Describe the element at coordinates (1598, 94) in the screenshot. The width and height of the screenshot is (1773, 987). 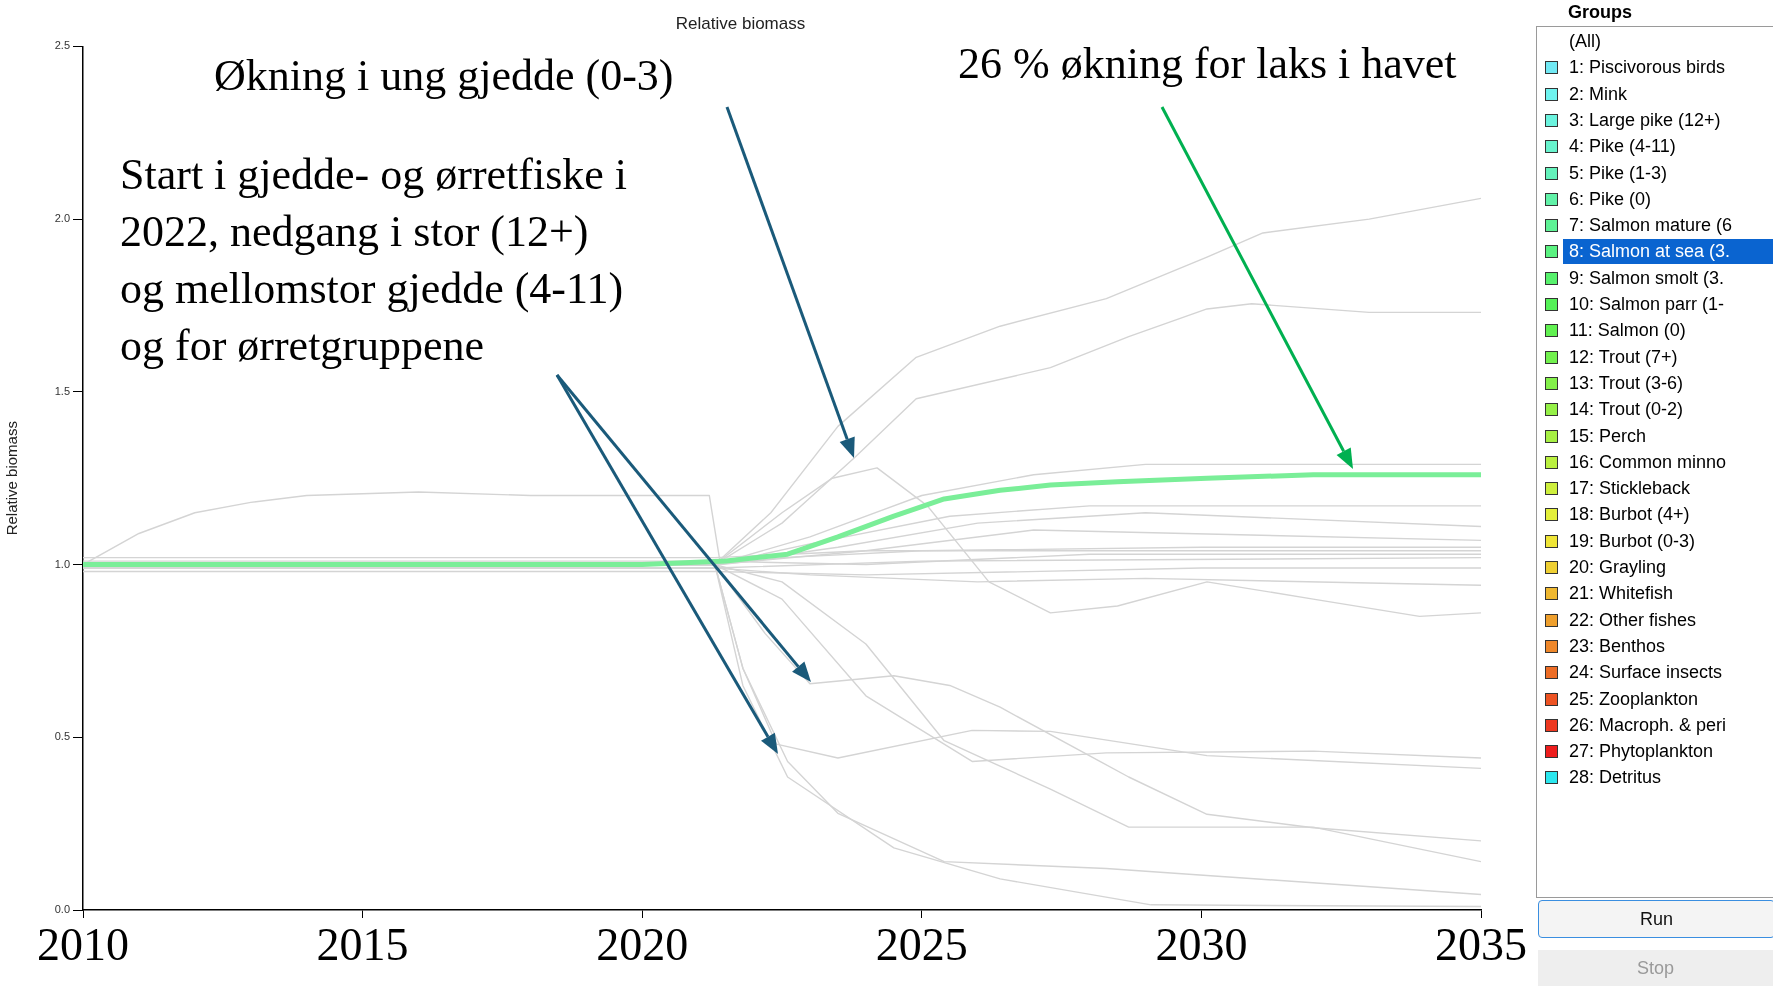
I see `text: 2: Mink` at that location.